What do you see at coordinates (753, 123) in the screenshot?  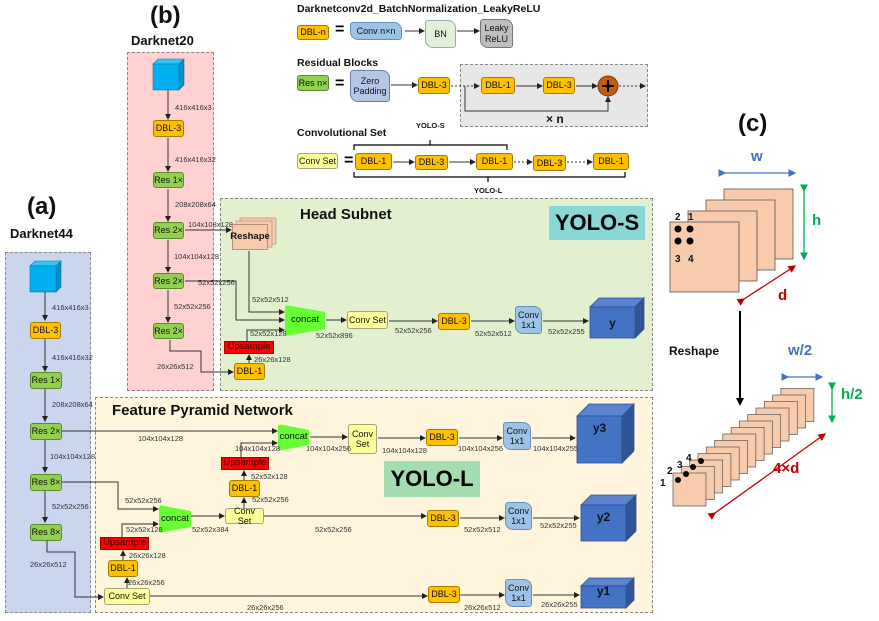 I see `panel-c-label: (c)` at bounding box center [753, 123].